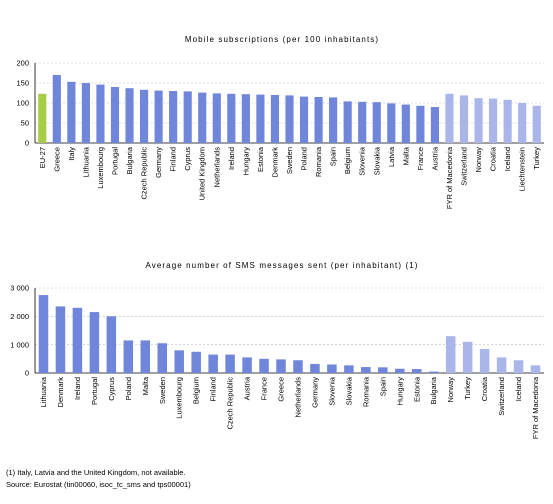 The image size is (553, 504). What do you see at coordinates (145, 385) in the screenshot?
I see `x-tick-label: Malta` at bounding box center [145, 385].